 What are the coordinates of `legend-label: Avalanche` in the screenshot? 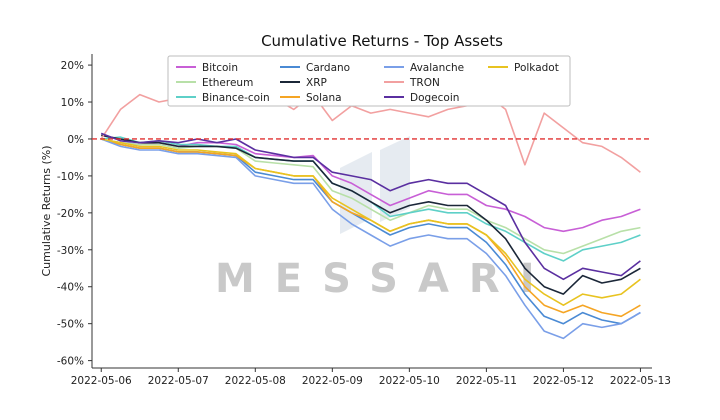 It's located at (437, 68).